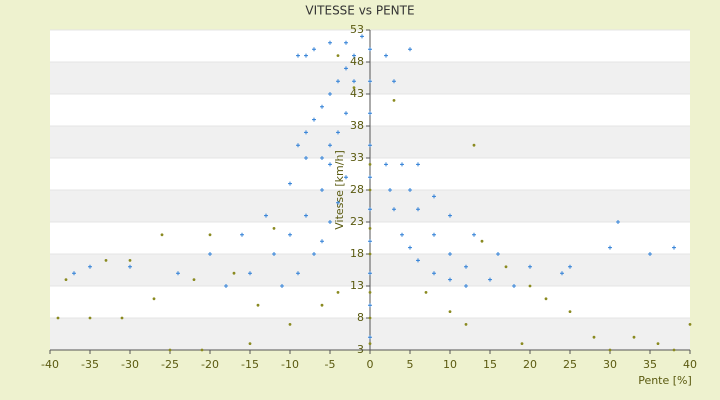 Image resolution: width=720 pixels, height=400 pixels. Describe the element at coordinates (490, 364) in the screenshot. I see `x-tick-label: 15` at that location.